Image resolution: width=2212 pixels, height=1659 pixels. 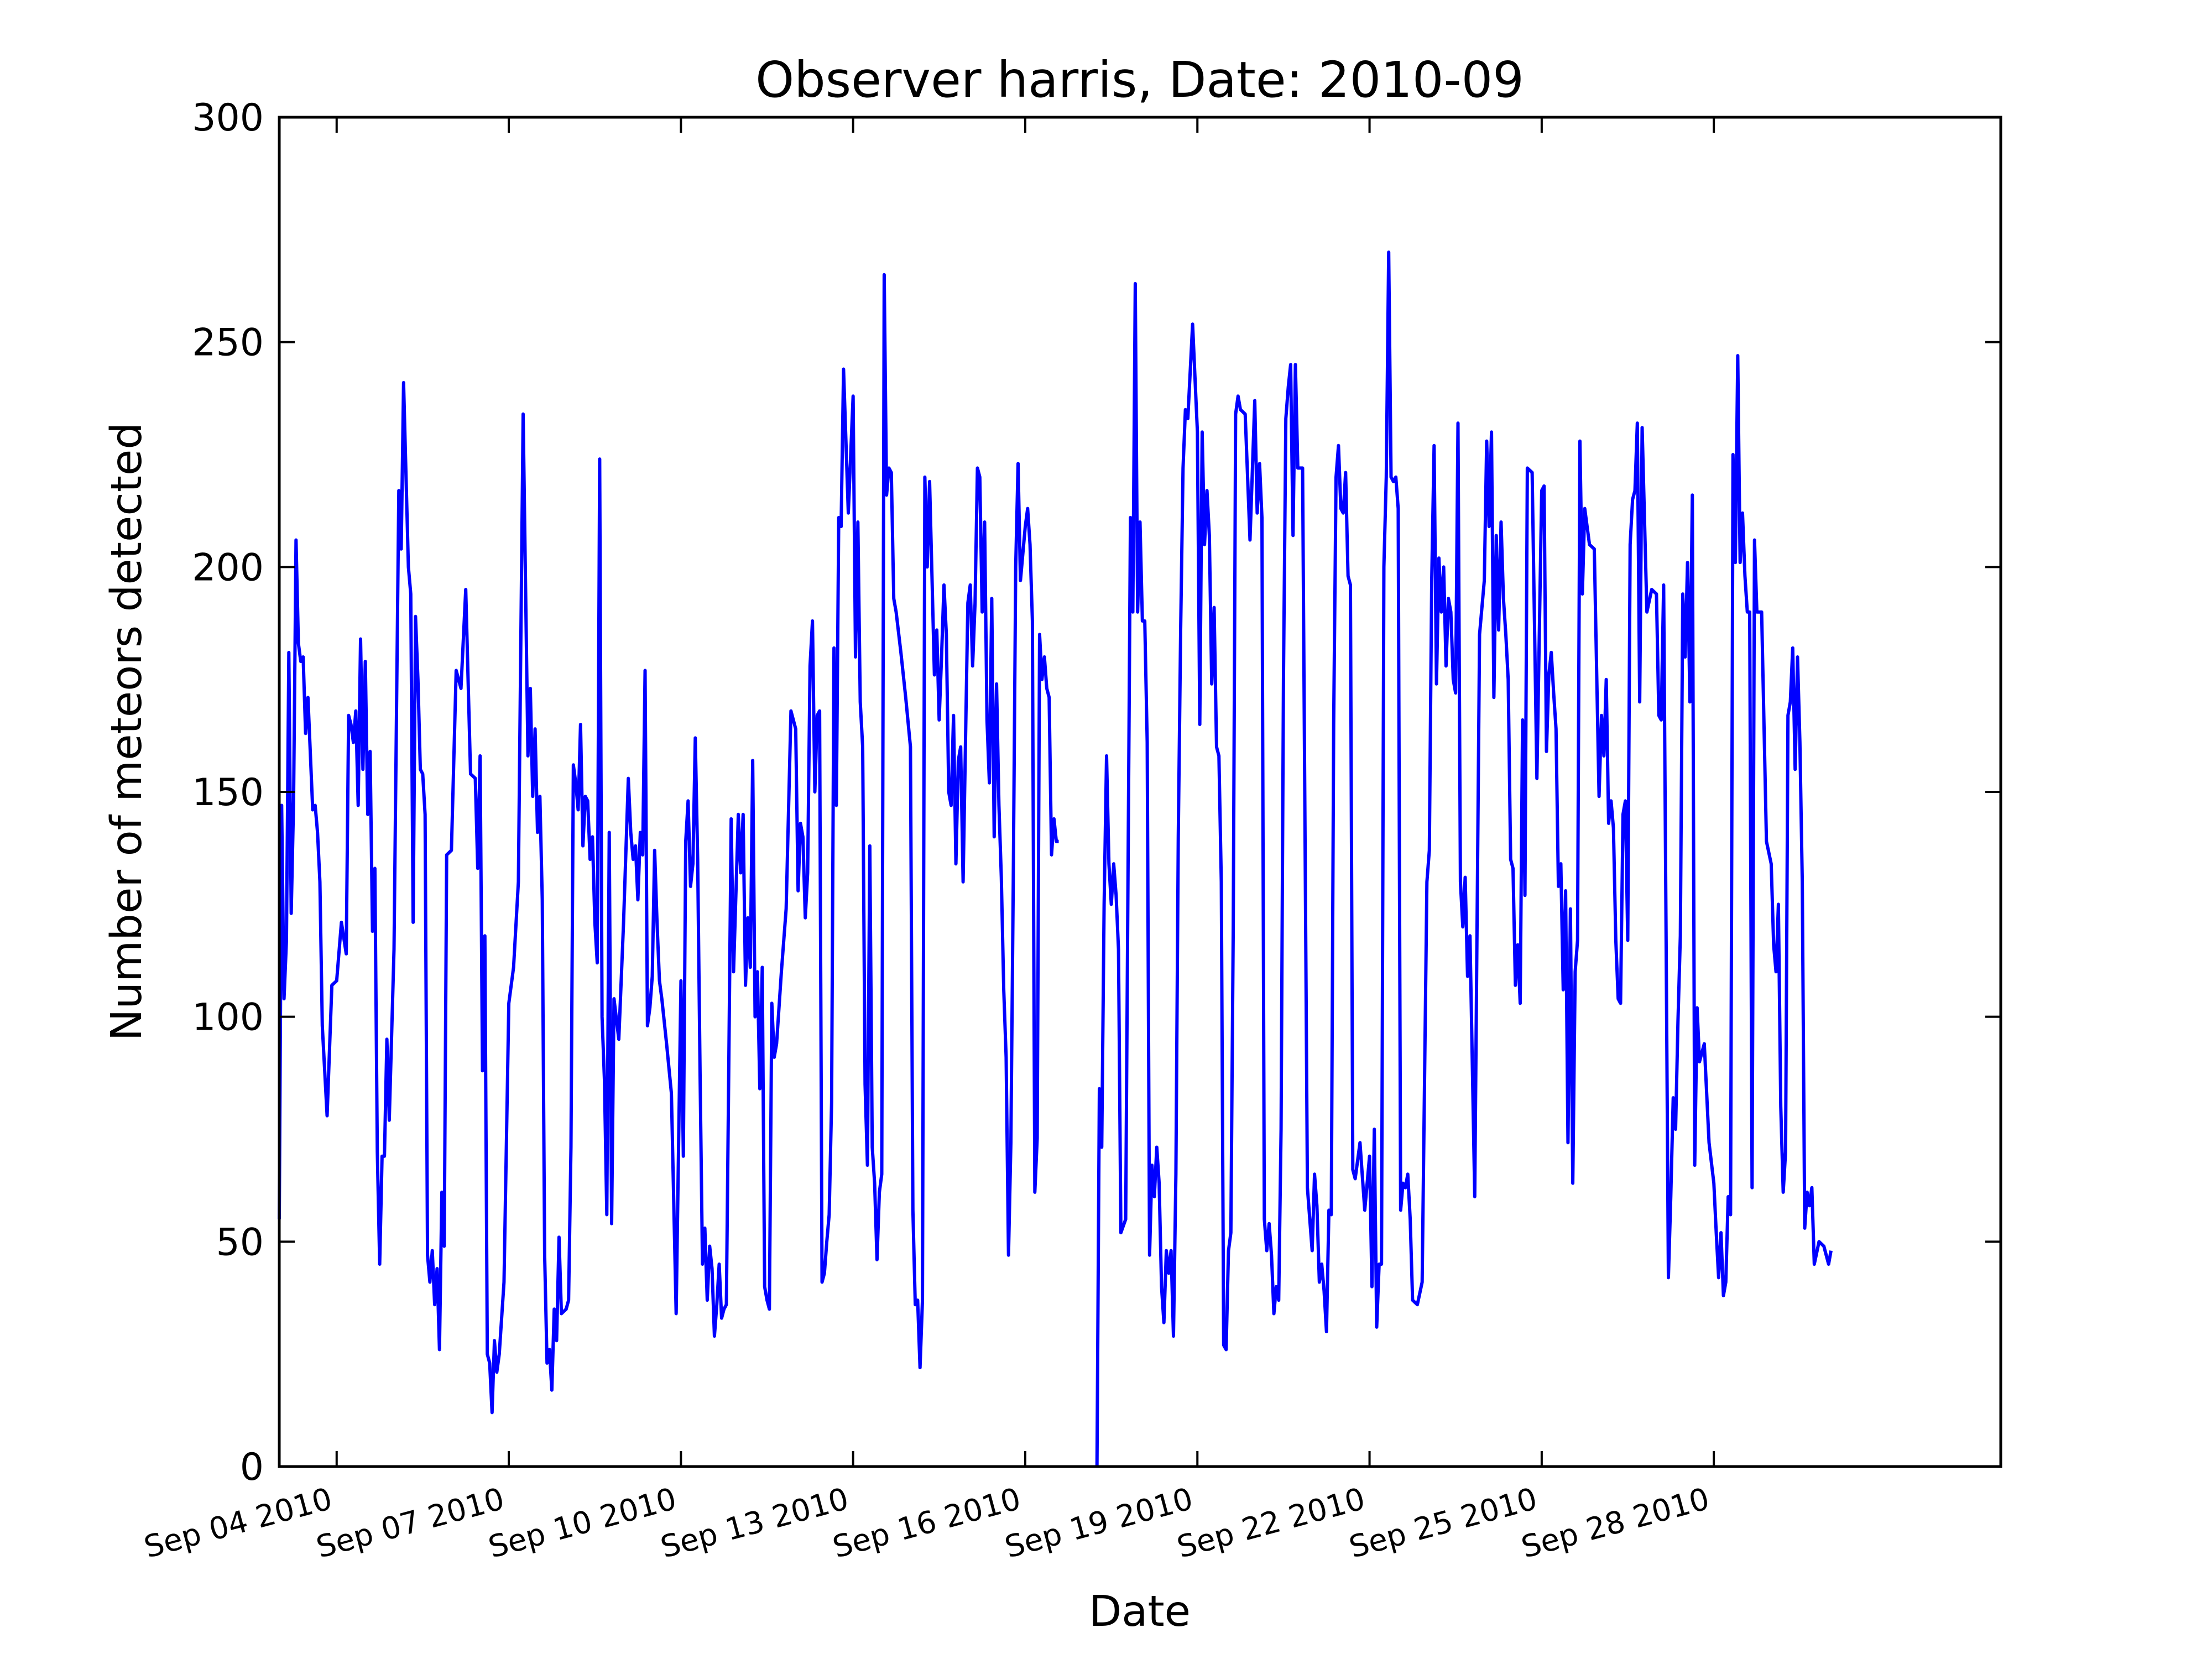 I want to click on y-tick-label: 300, so click(x=228, y=118).